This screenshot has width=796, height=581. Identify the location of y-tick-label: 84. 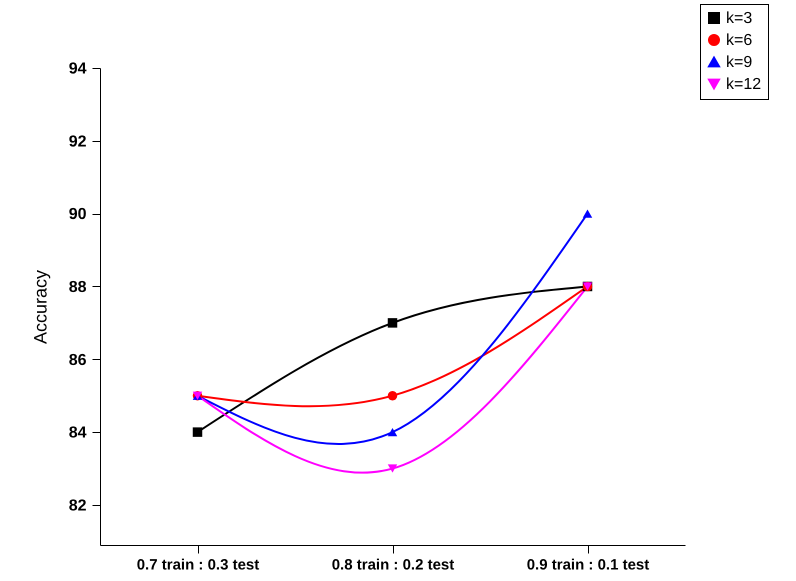
(77, 433).